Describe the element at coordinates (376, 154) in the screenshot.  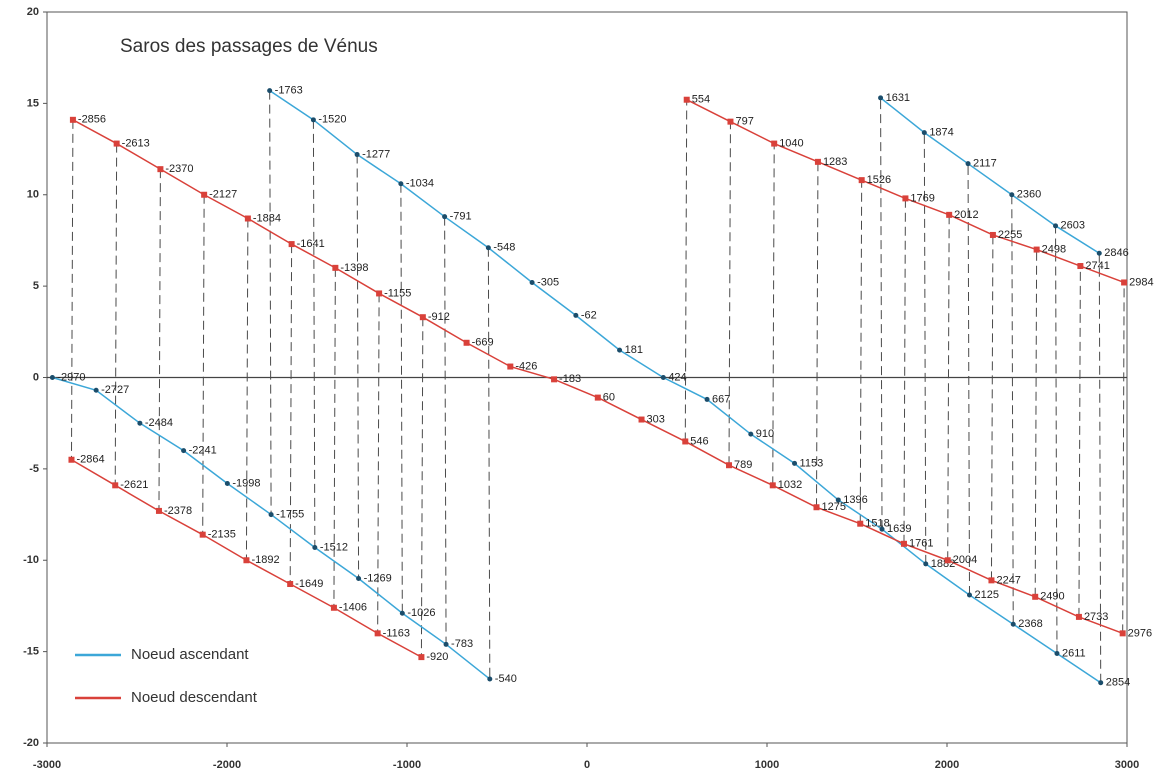
I see `point-label: -1277` at that location.